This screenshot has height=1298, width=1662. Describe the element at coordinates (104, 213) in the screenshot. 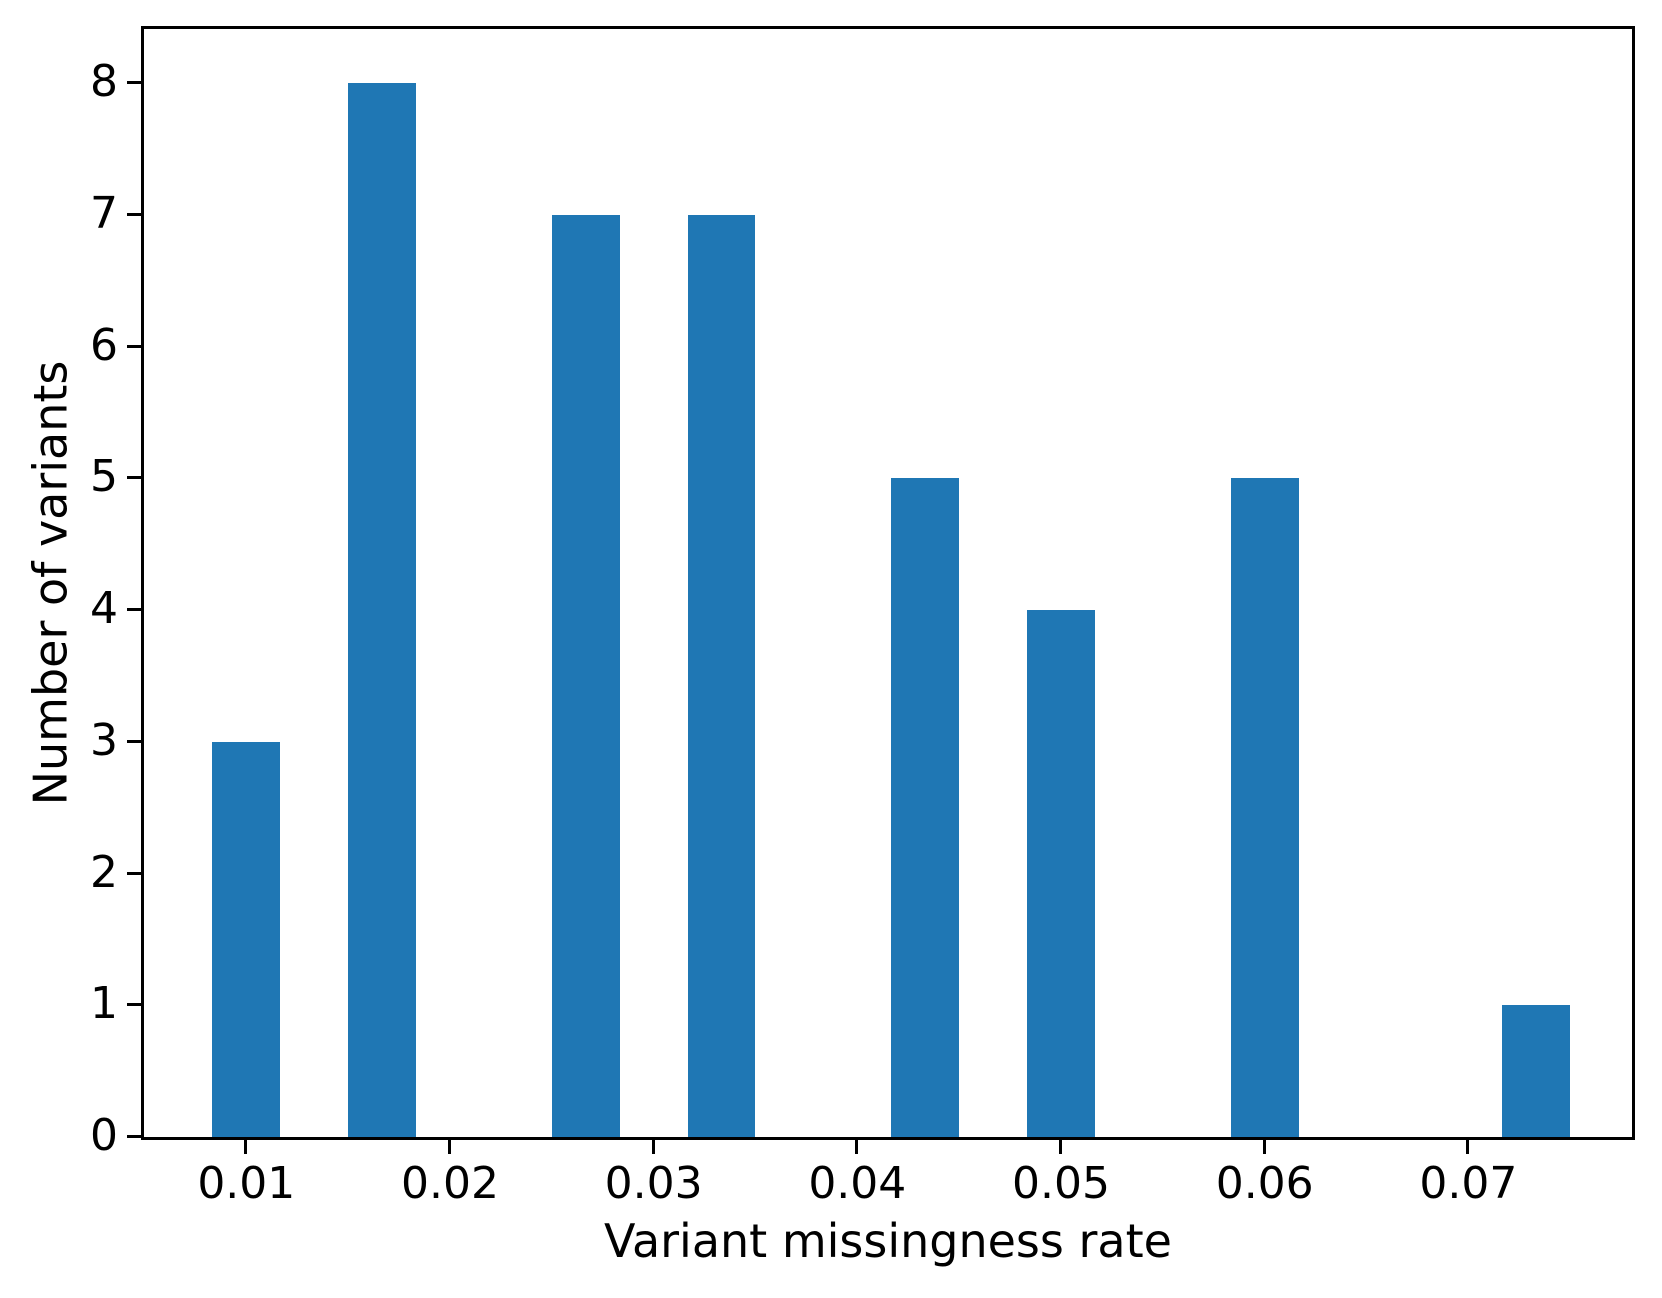

I see `y-tick-label: 7` at that location.